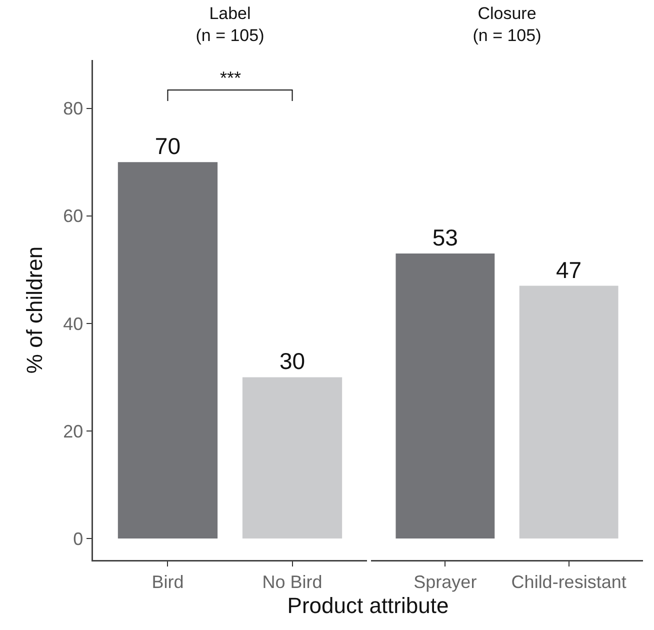 Image resolution: width=654 pixels, height=630 pixels. What do you see at coordinates (445, 582) in the screenshot?
I see `x-tick-label: Sprayer` at bounding box center [445, 582].